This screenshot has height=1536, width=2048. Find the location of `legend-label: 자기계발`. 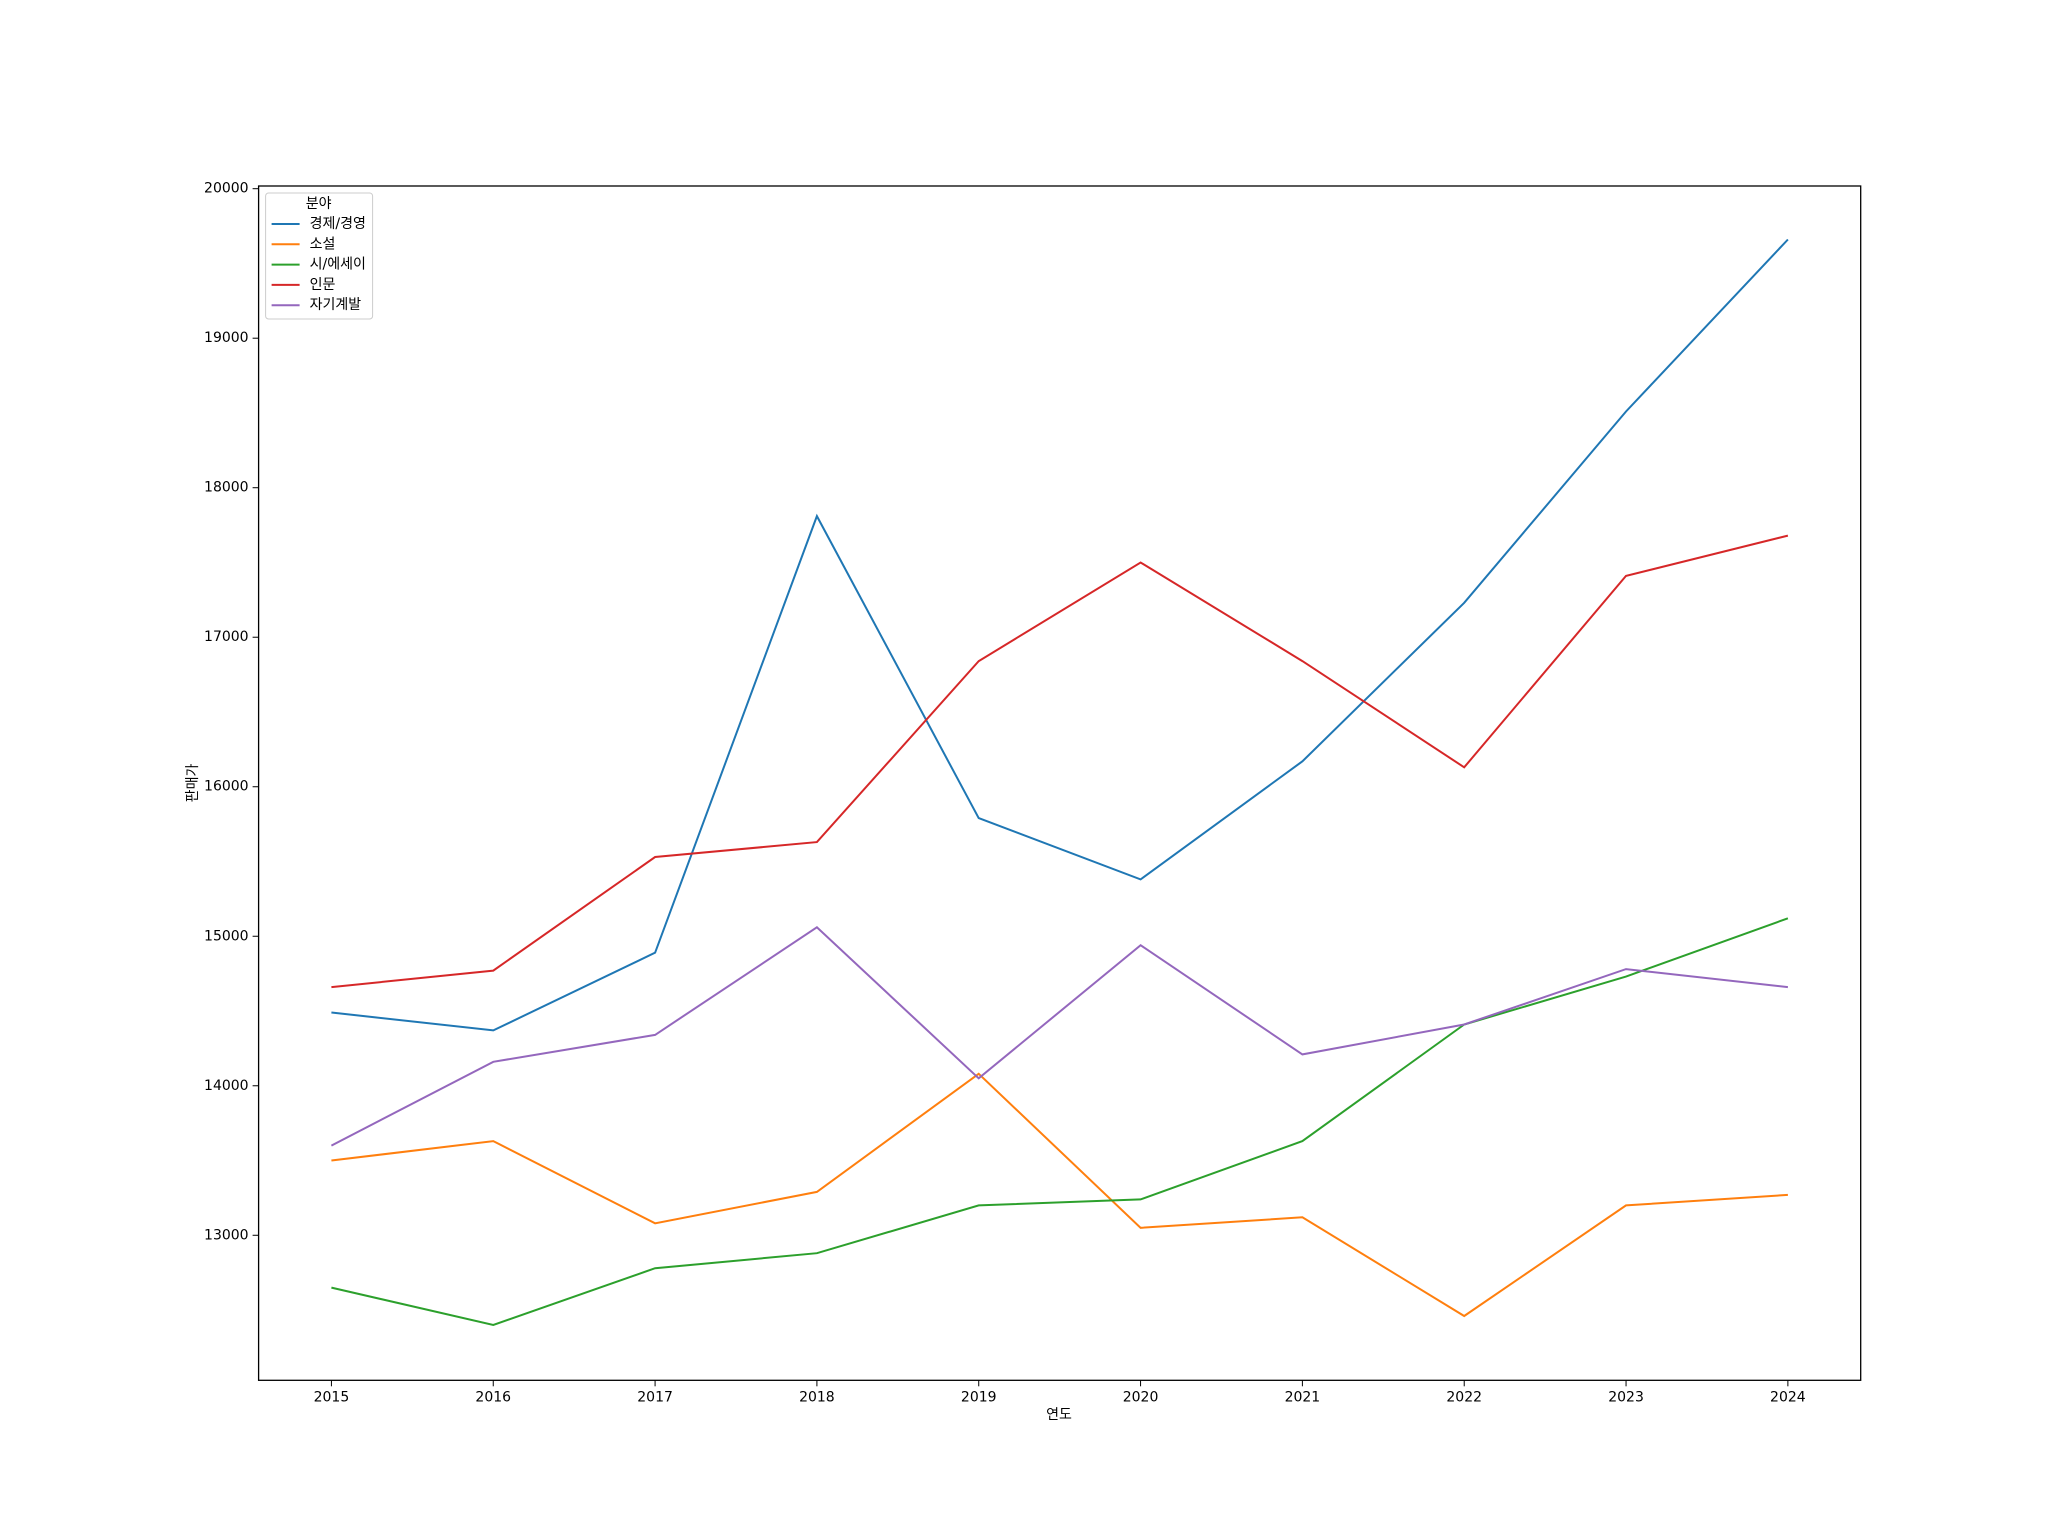

legend-label: 자기계발 is located at coordinates (336, 305).